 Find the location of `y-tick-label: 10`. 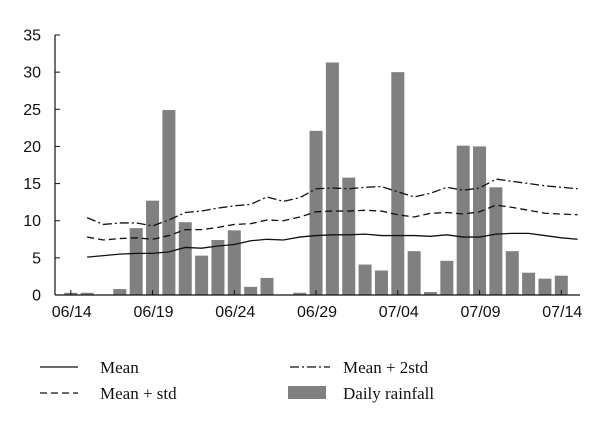

y-tick-label: 10 is located at coordinates (32, 221).